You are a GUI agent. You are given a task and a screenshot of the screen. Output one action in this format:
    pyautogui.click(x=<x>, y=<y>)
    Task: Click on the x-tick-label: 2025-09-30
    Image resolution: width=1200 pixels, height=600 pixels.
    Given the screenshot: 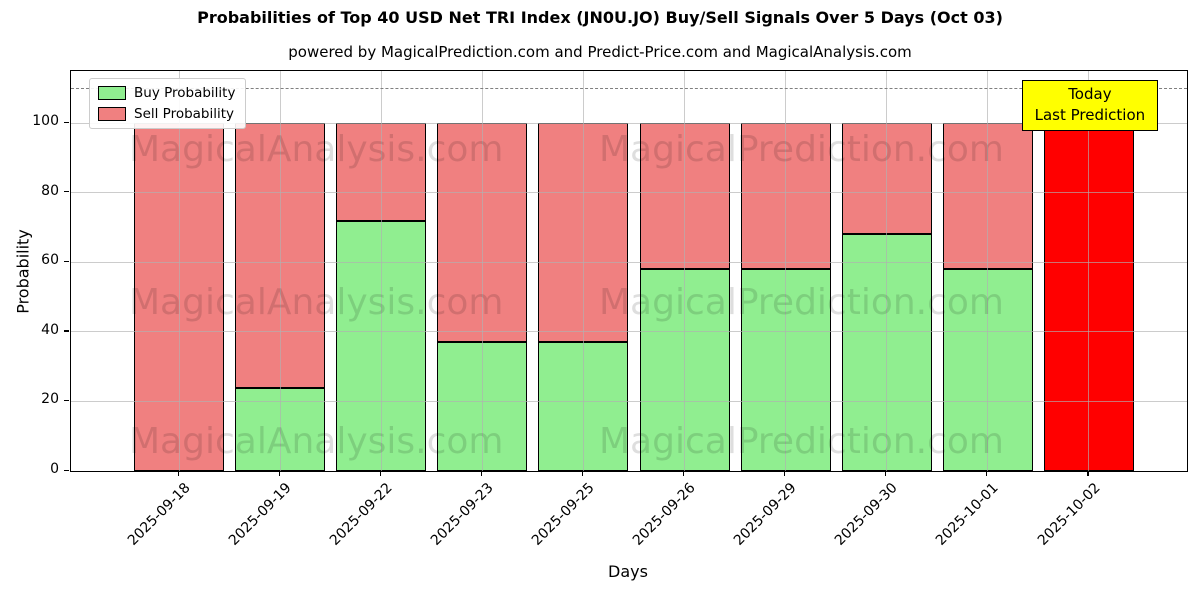 What is the action you would take?
    pyautogui.click(x=867, y=514)
    